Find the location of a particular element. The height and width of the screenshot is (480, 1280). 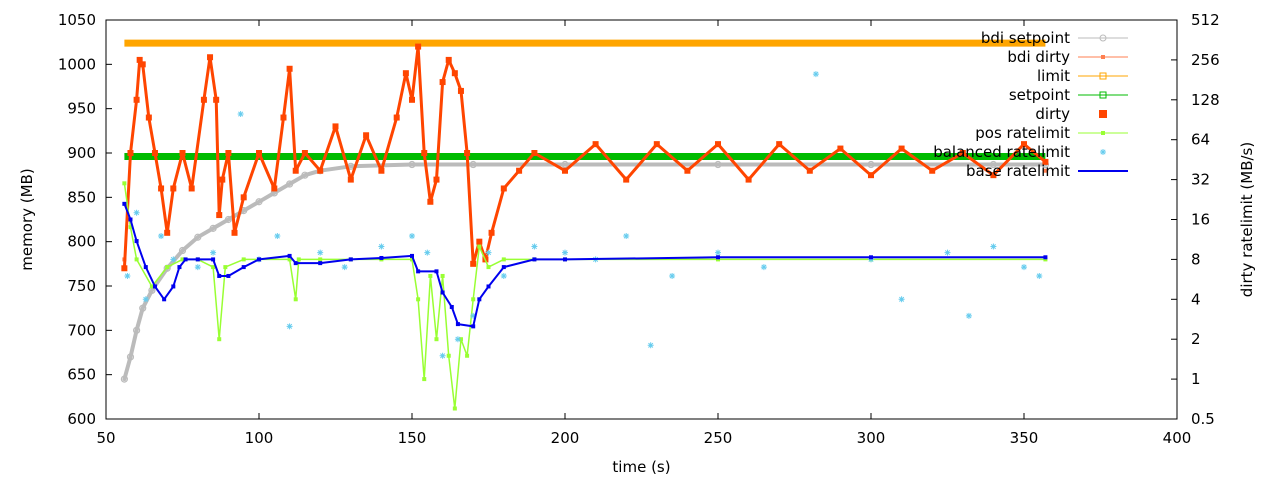

x-axis-title: time (s) is located at coordinates (641, 467).